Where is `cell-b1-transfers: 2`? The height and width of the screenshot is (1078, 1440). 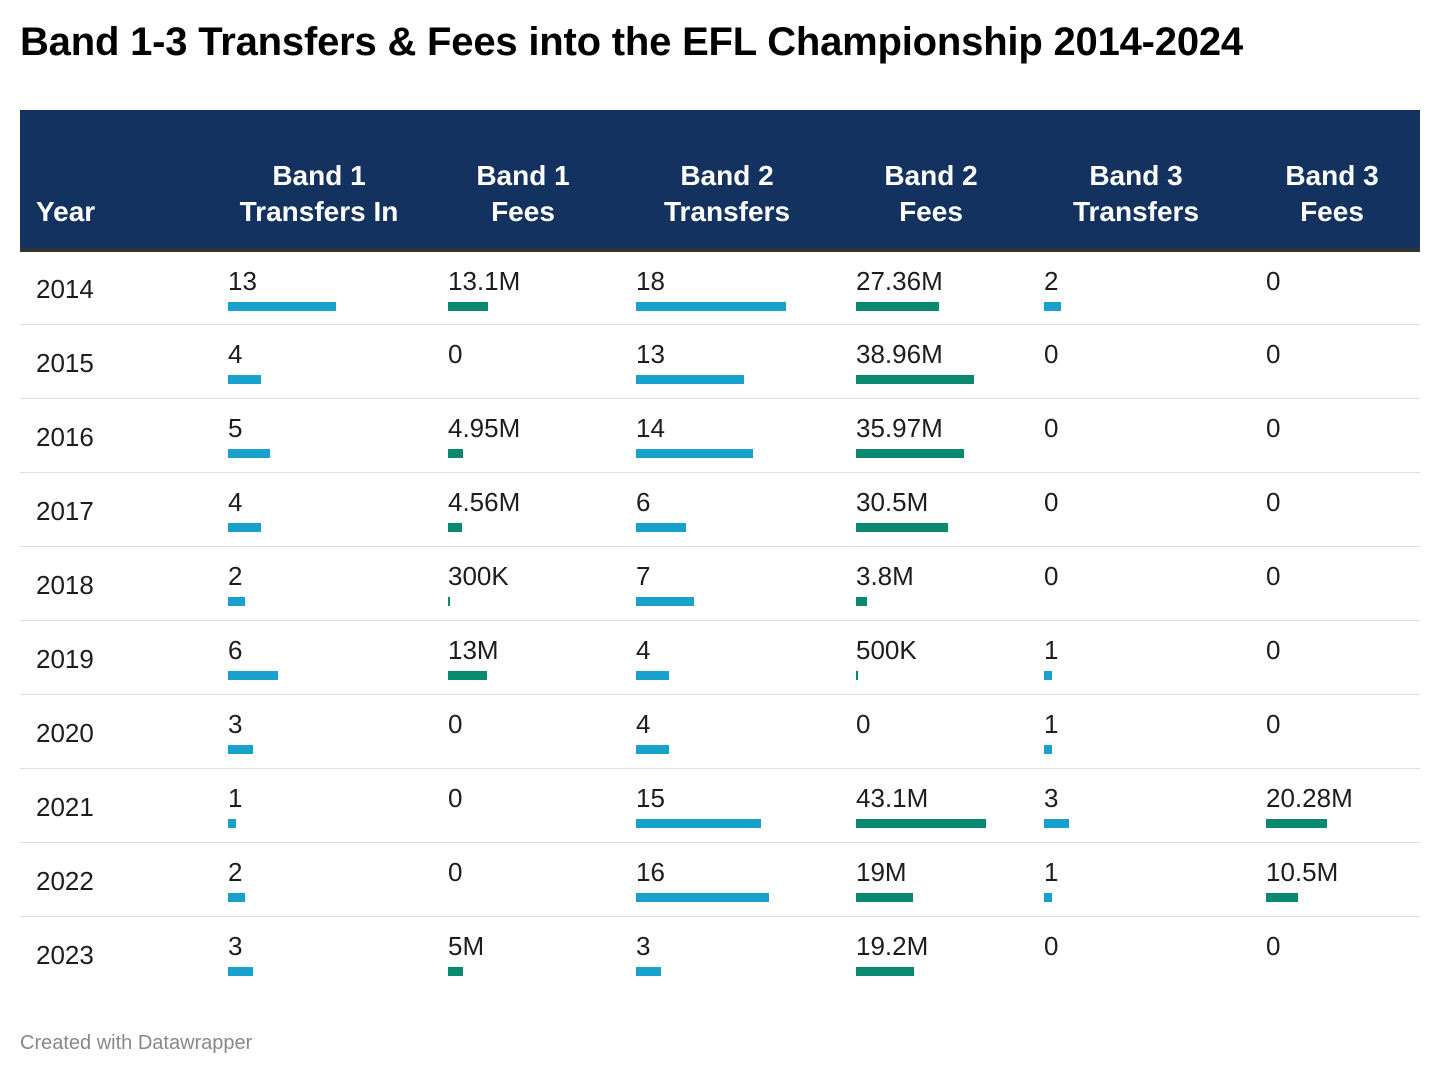 cell-b1-transfers: 2 is located at coordinates (319, 879).